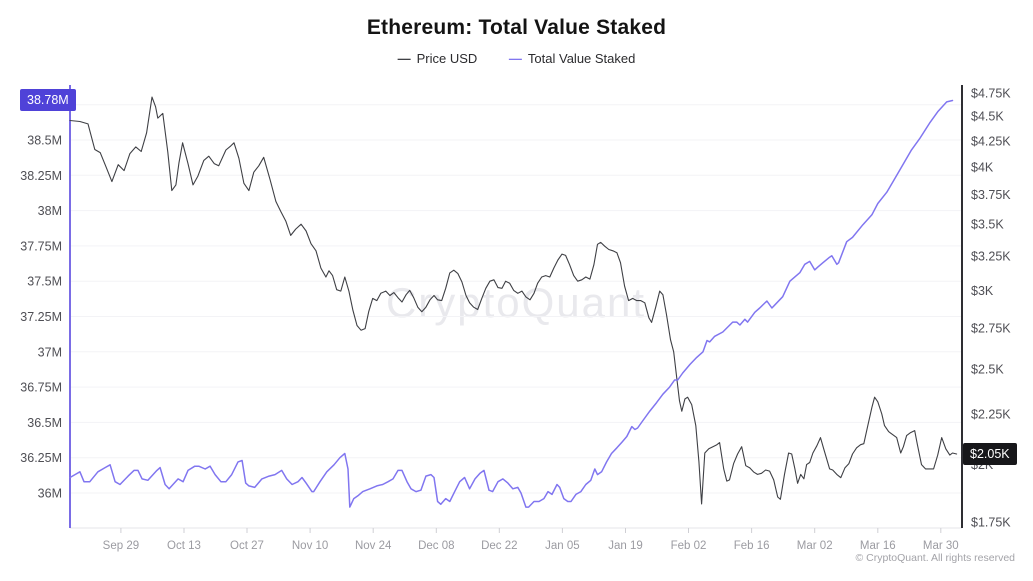 The width and height of the screenshot is (1033, 581). Describe the element at coordinates (991, 141) in the screenshot. I see `right-axis-tick-label: $4.25K` at that location.